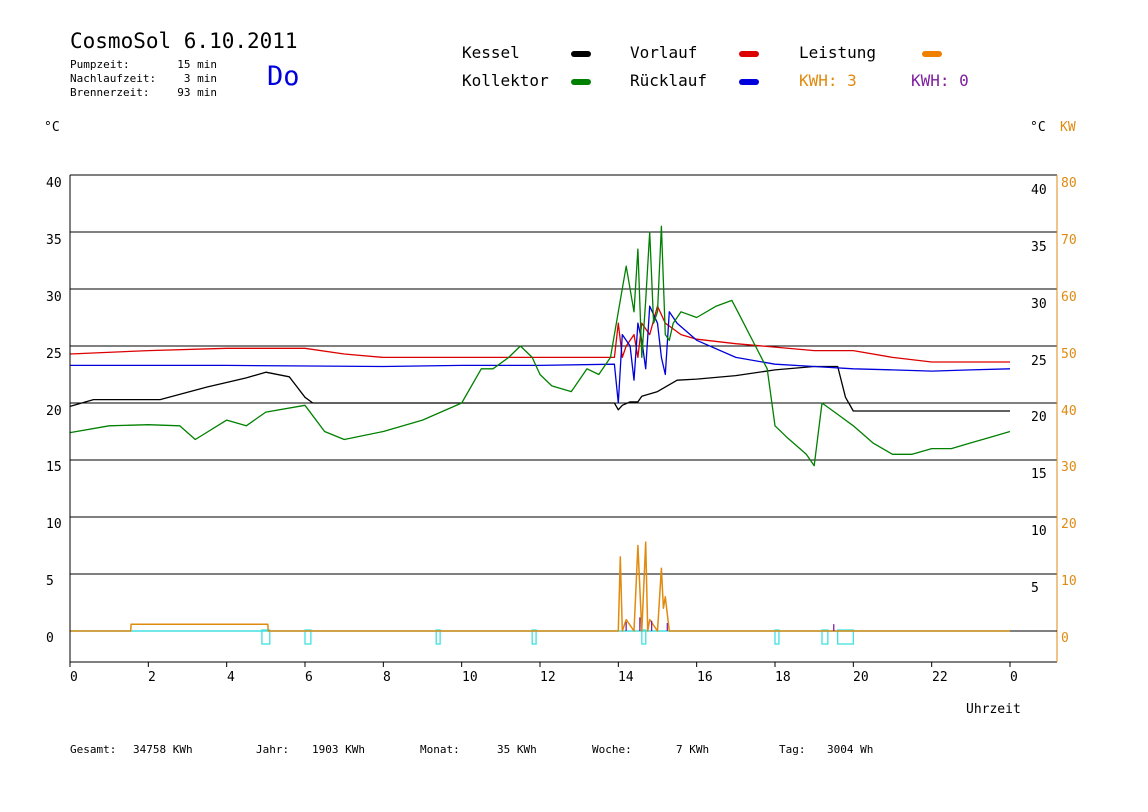 This screenshot has width=1148, height=812. What do you see at coordinates (163, 749) in the screenshot?
I see `footer-value-gesamt: 34758 KWh` at bounding box center [163, 749].